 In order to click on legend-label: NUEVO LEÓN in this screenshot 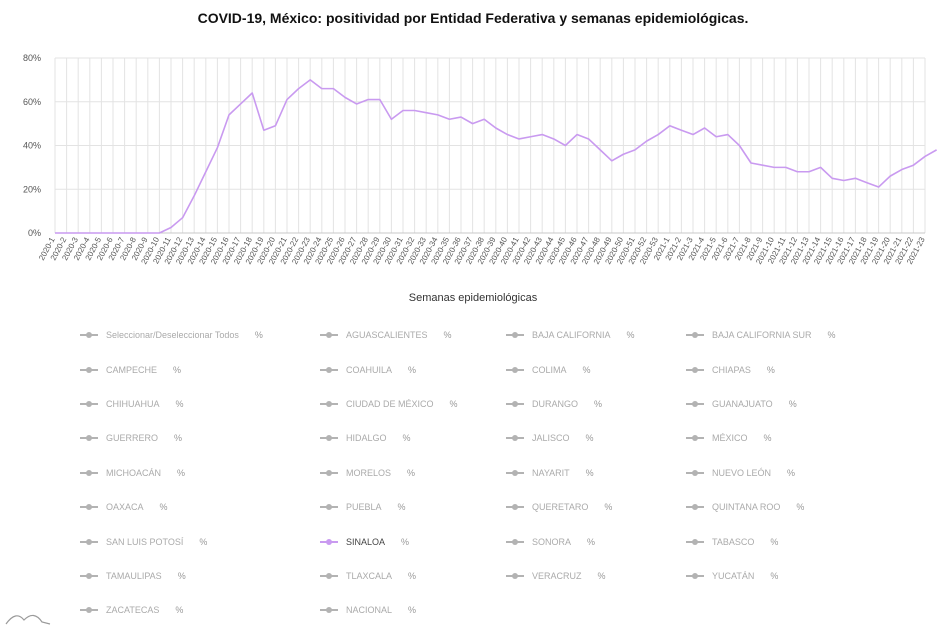, I will do `click(742, 472)`.